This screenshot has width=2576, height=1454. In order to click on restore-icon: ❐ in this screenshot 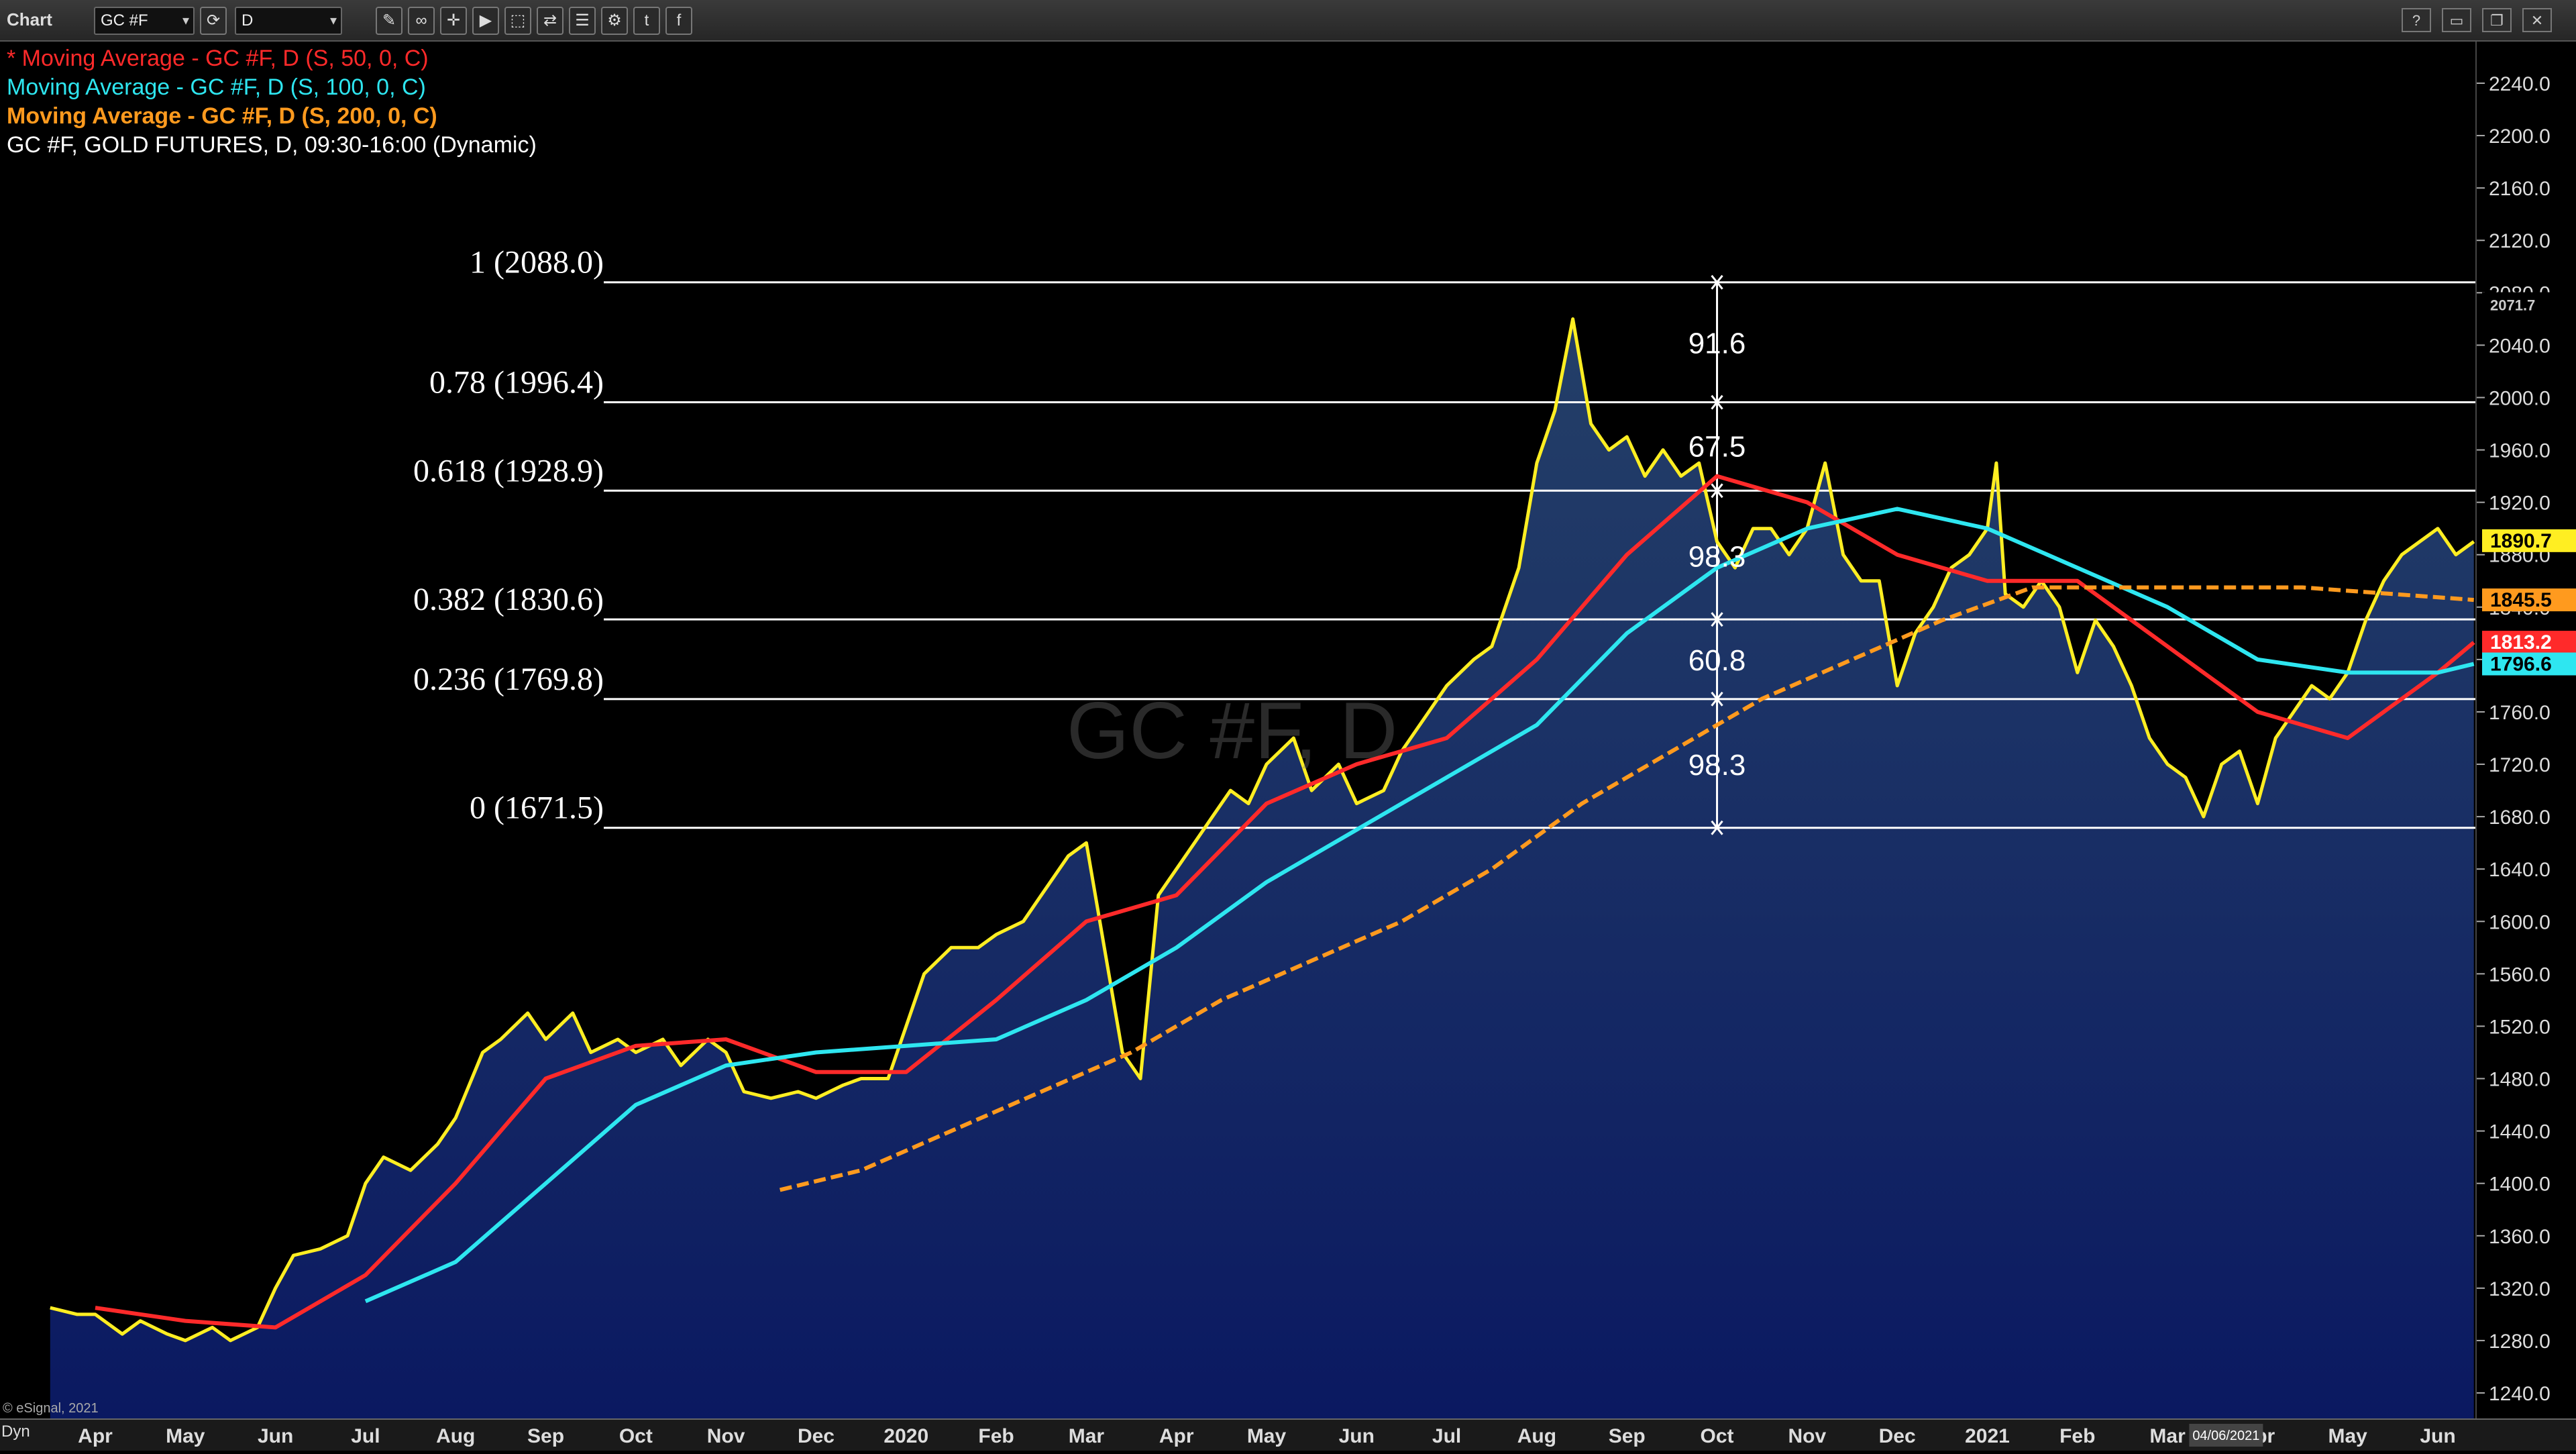, I will do `click(2497, 20)`.